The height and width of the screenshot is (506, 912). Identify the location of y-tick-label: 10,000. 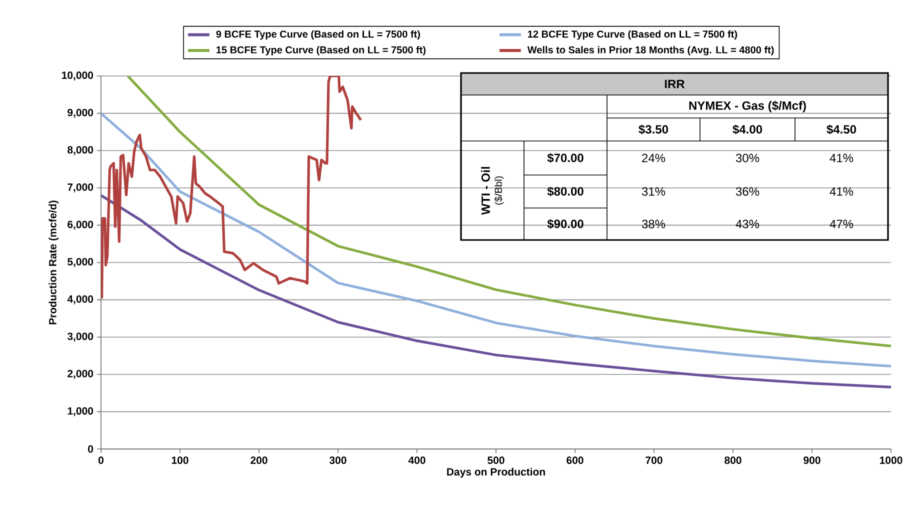
(78, 76).